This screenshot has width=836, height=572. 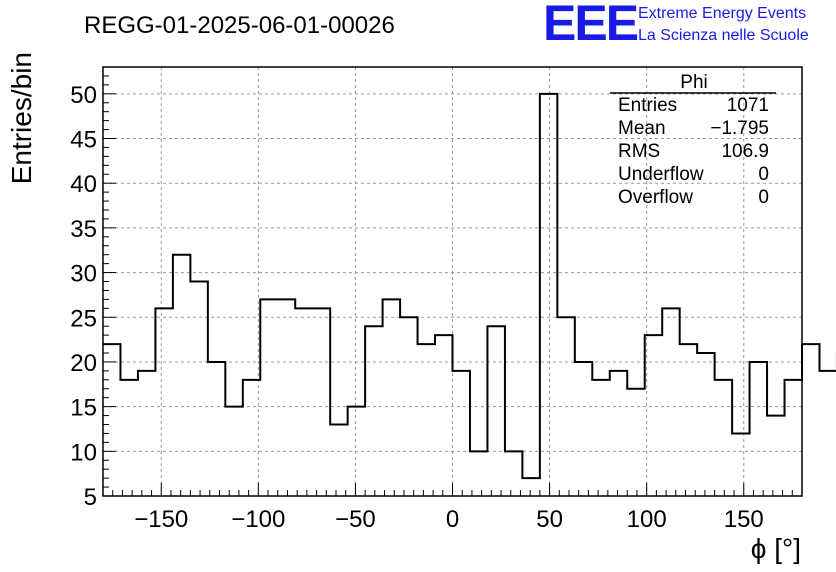 What do you see at coordinates (83, 229) in the screenshot?
I see `y-tick-label: 35` at bounding box center [83, 229].